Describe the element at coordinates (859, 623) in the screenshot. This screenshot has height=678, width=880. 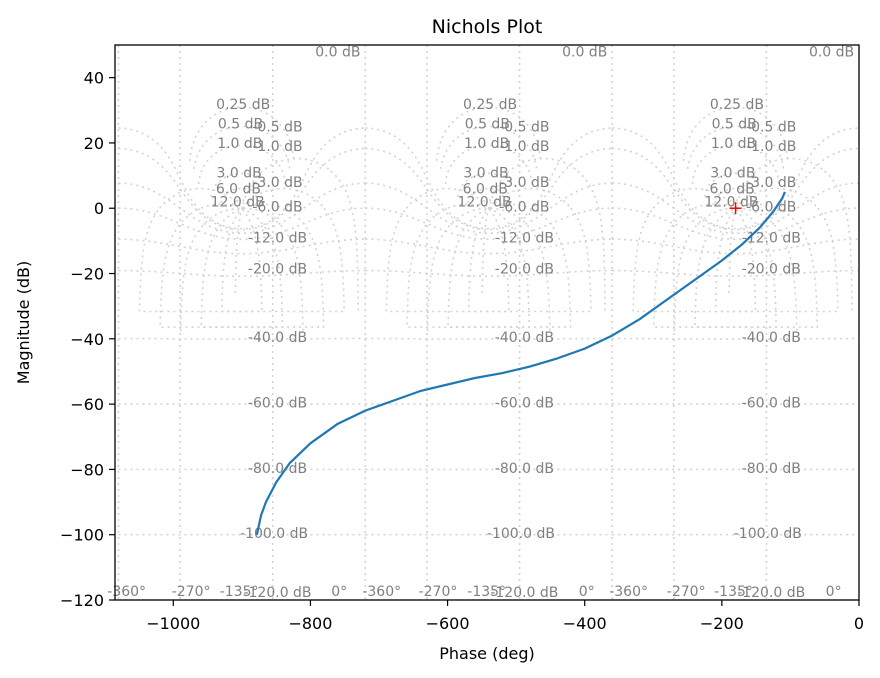
I see `x-tick-label: 0` at that location.